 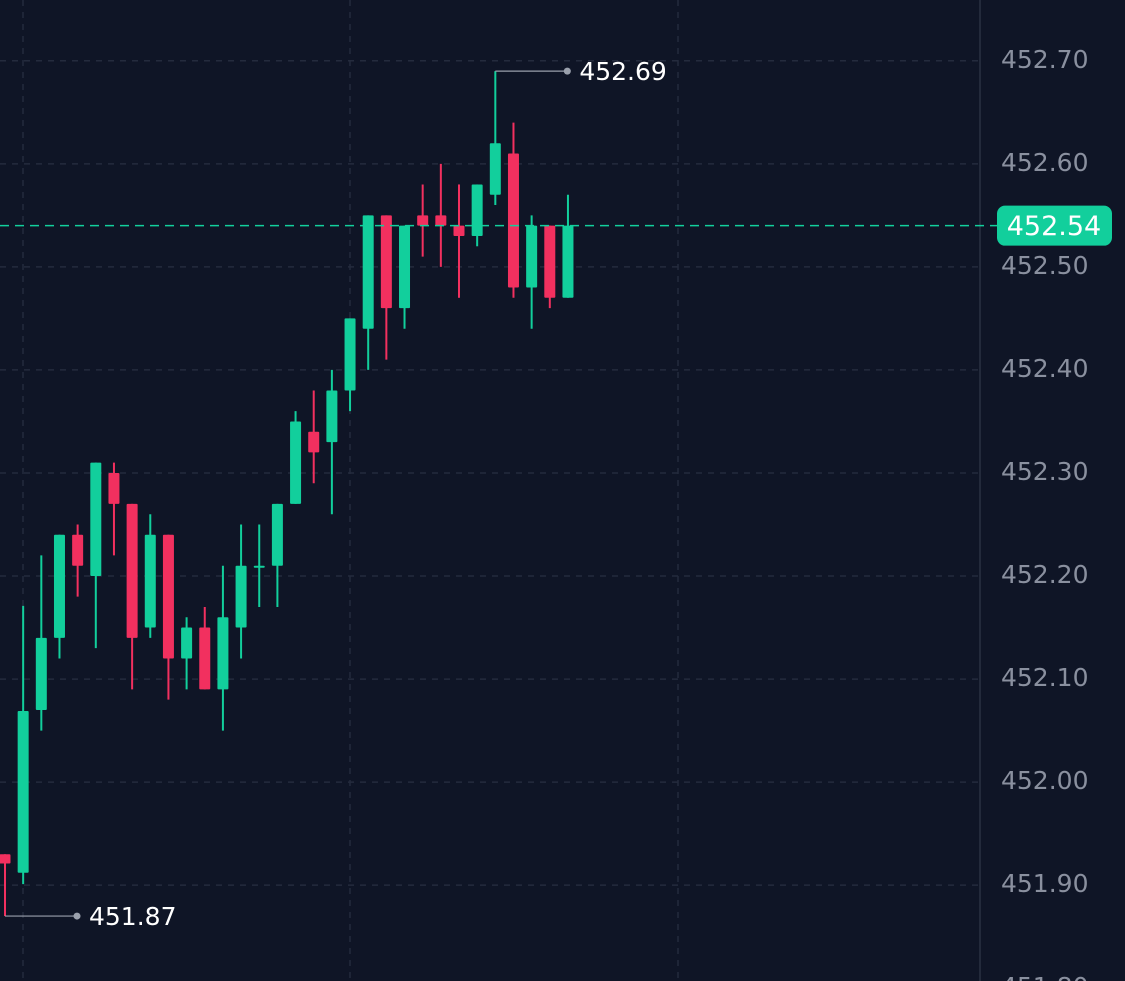 I want to click on last-price-box, so click(x=1054, y=225).